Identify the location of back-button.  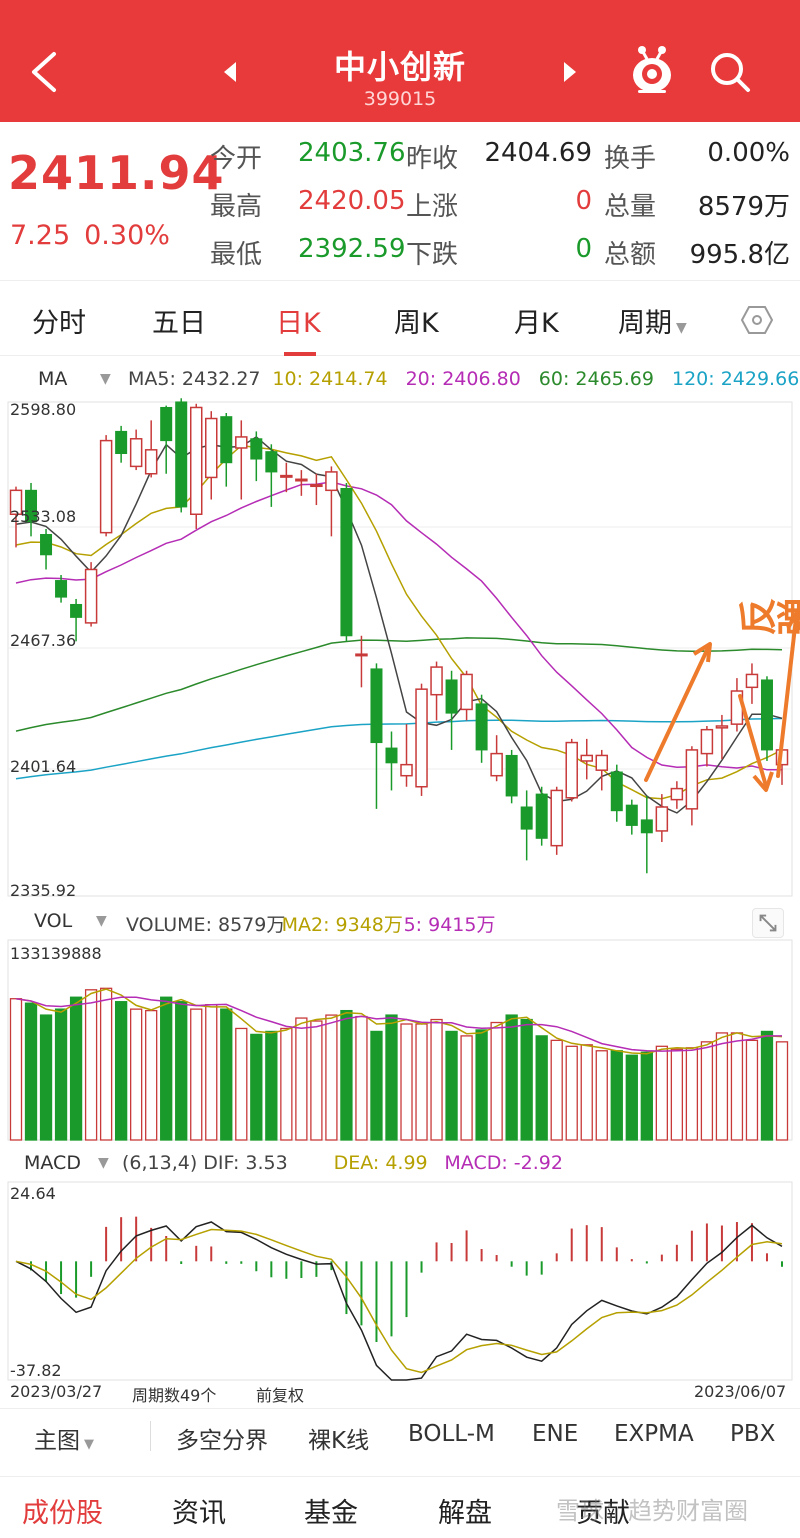
(45, 72).